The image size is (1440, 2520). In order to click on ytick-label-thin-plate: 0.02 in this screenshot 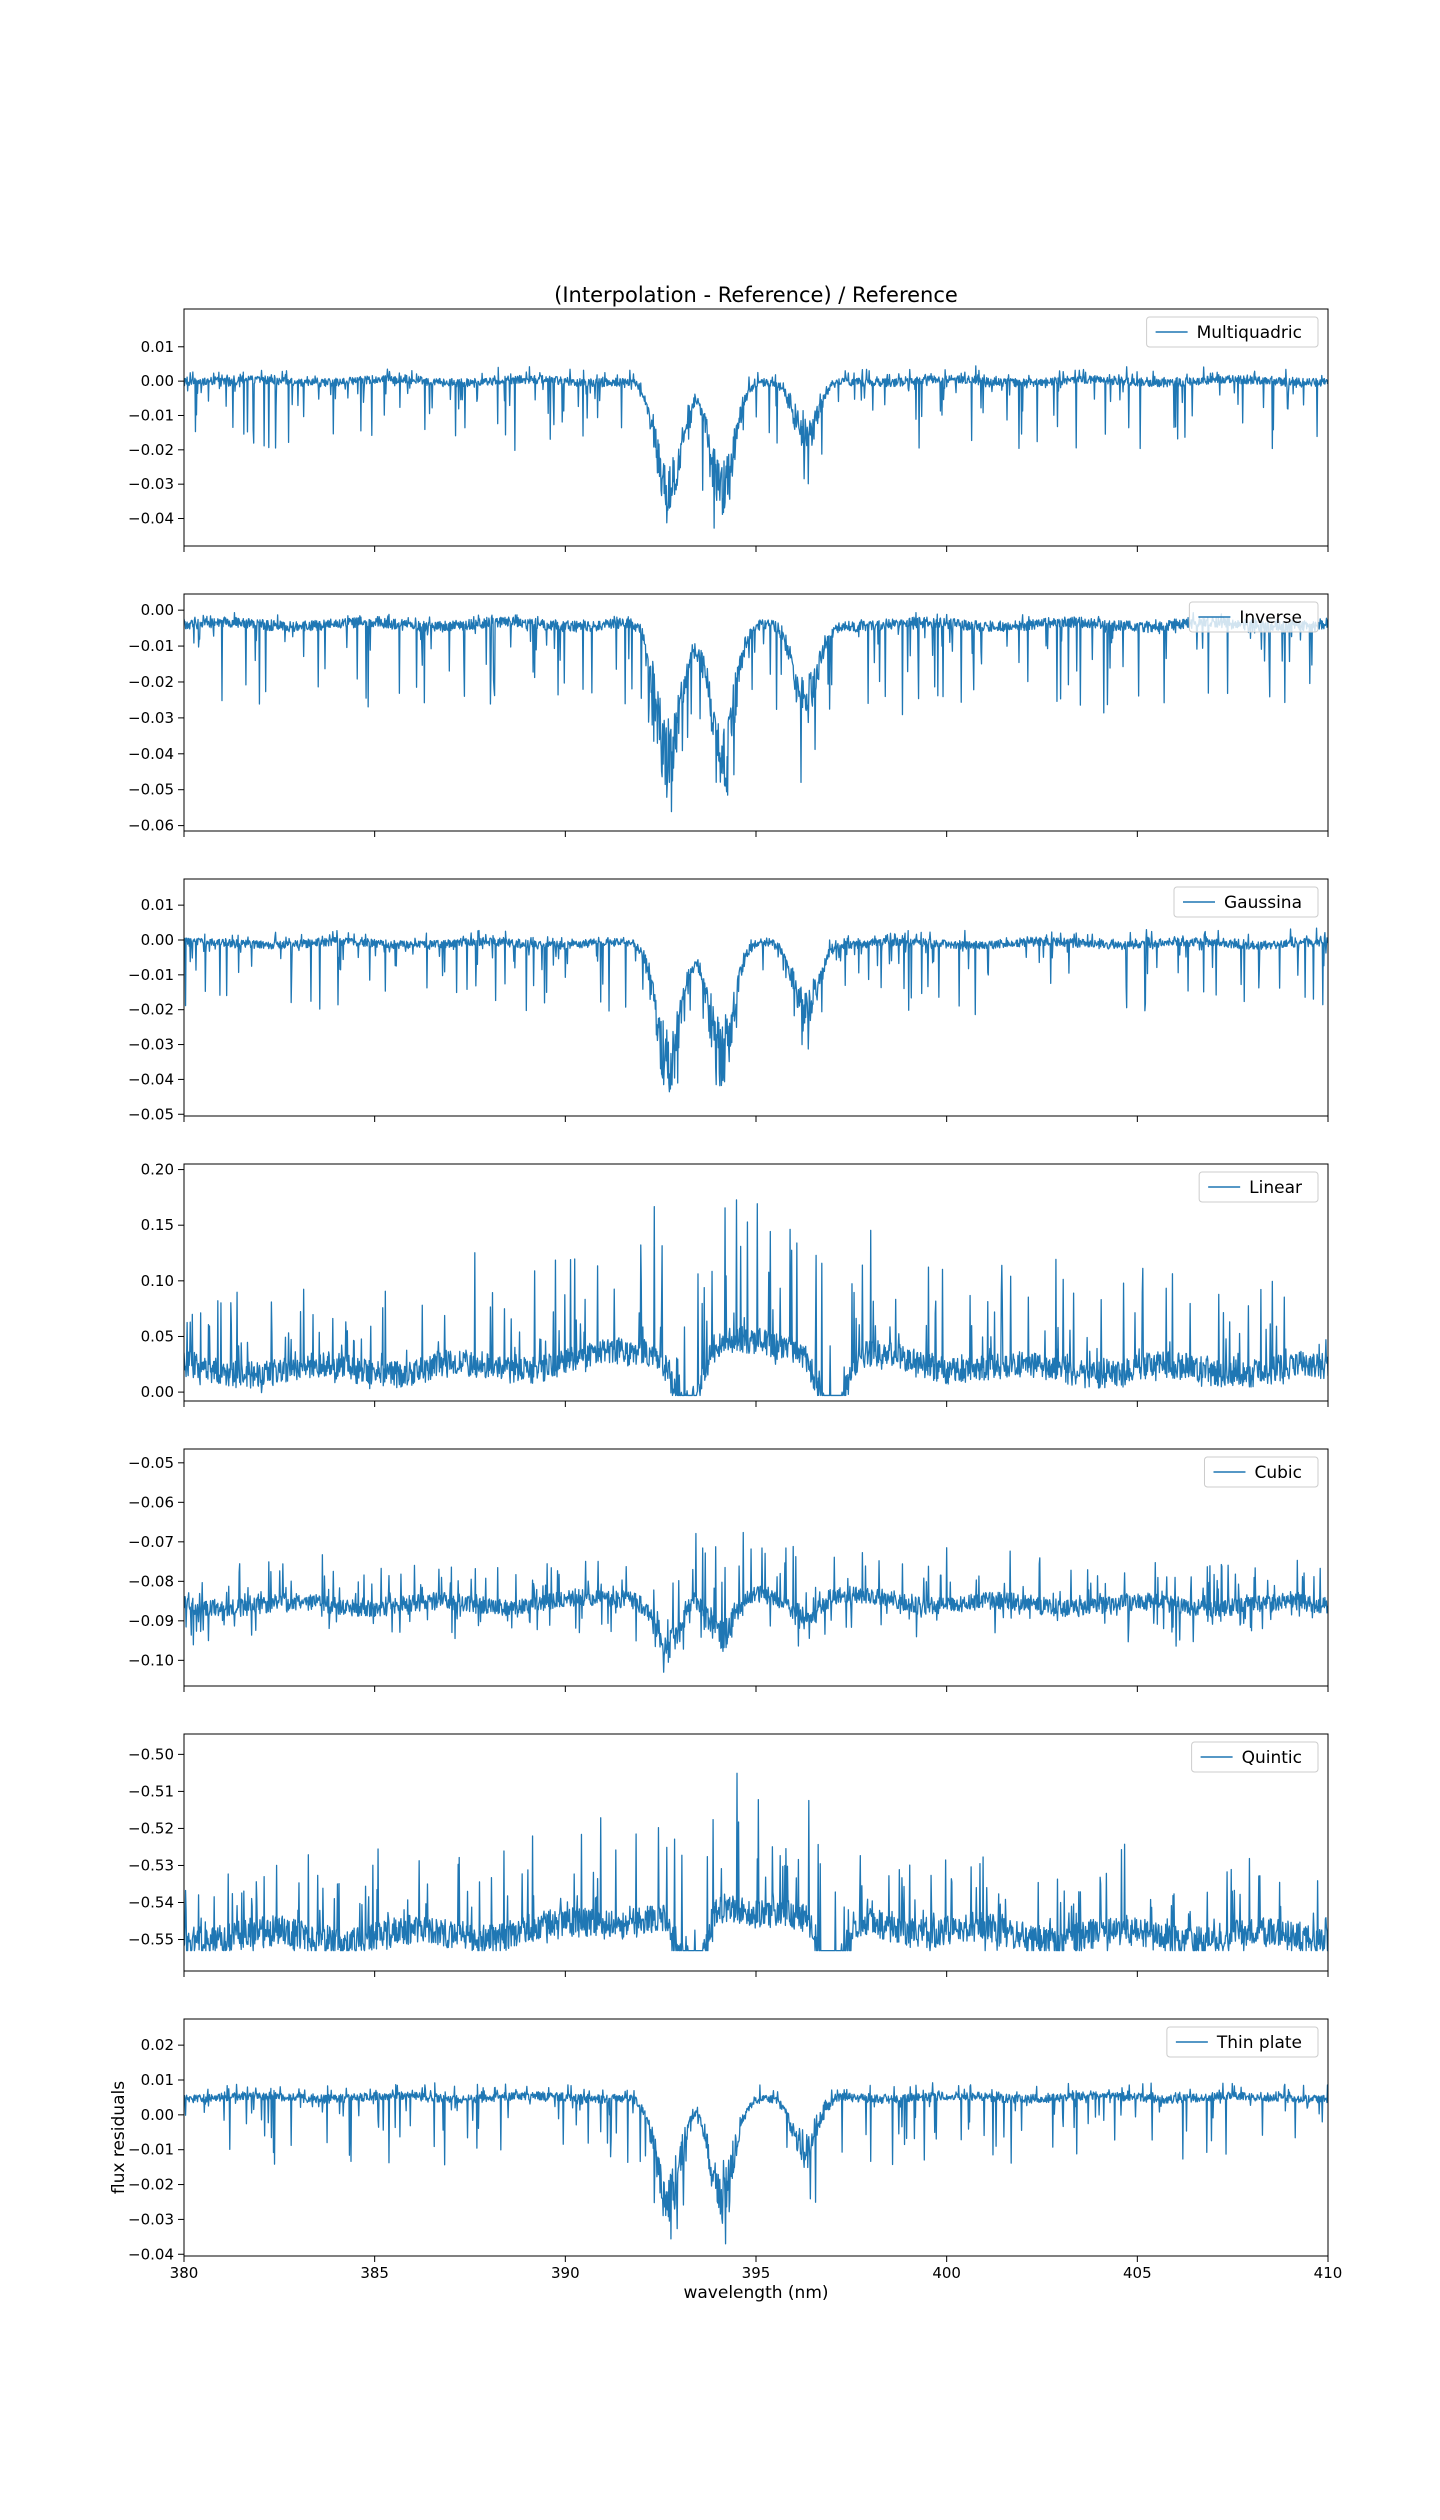, I will do `click(157, 2045)`.